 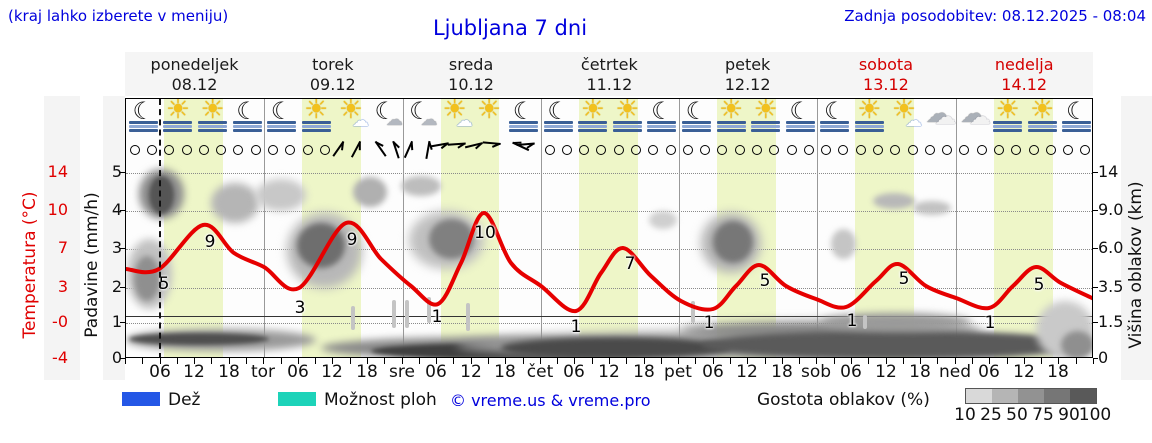 I want to click on menu-hint-text: (kraj lahko izberete v meniju), so click(x=118, y=16).